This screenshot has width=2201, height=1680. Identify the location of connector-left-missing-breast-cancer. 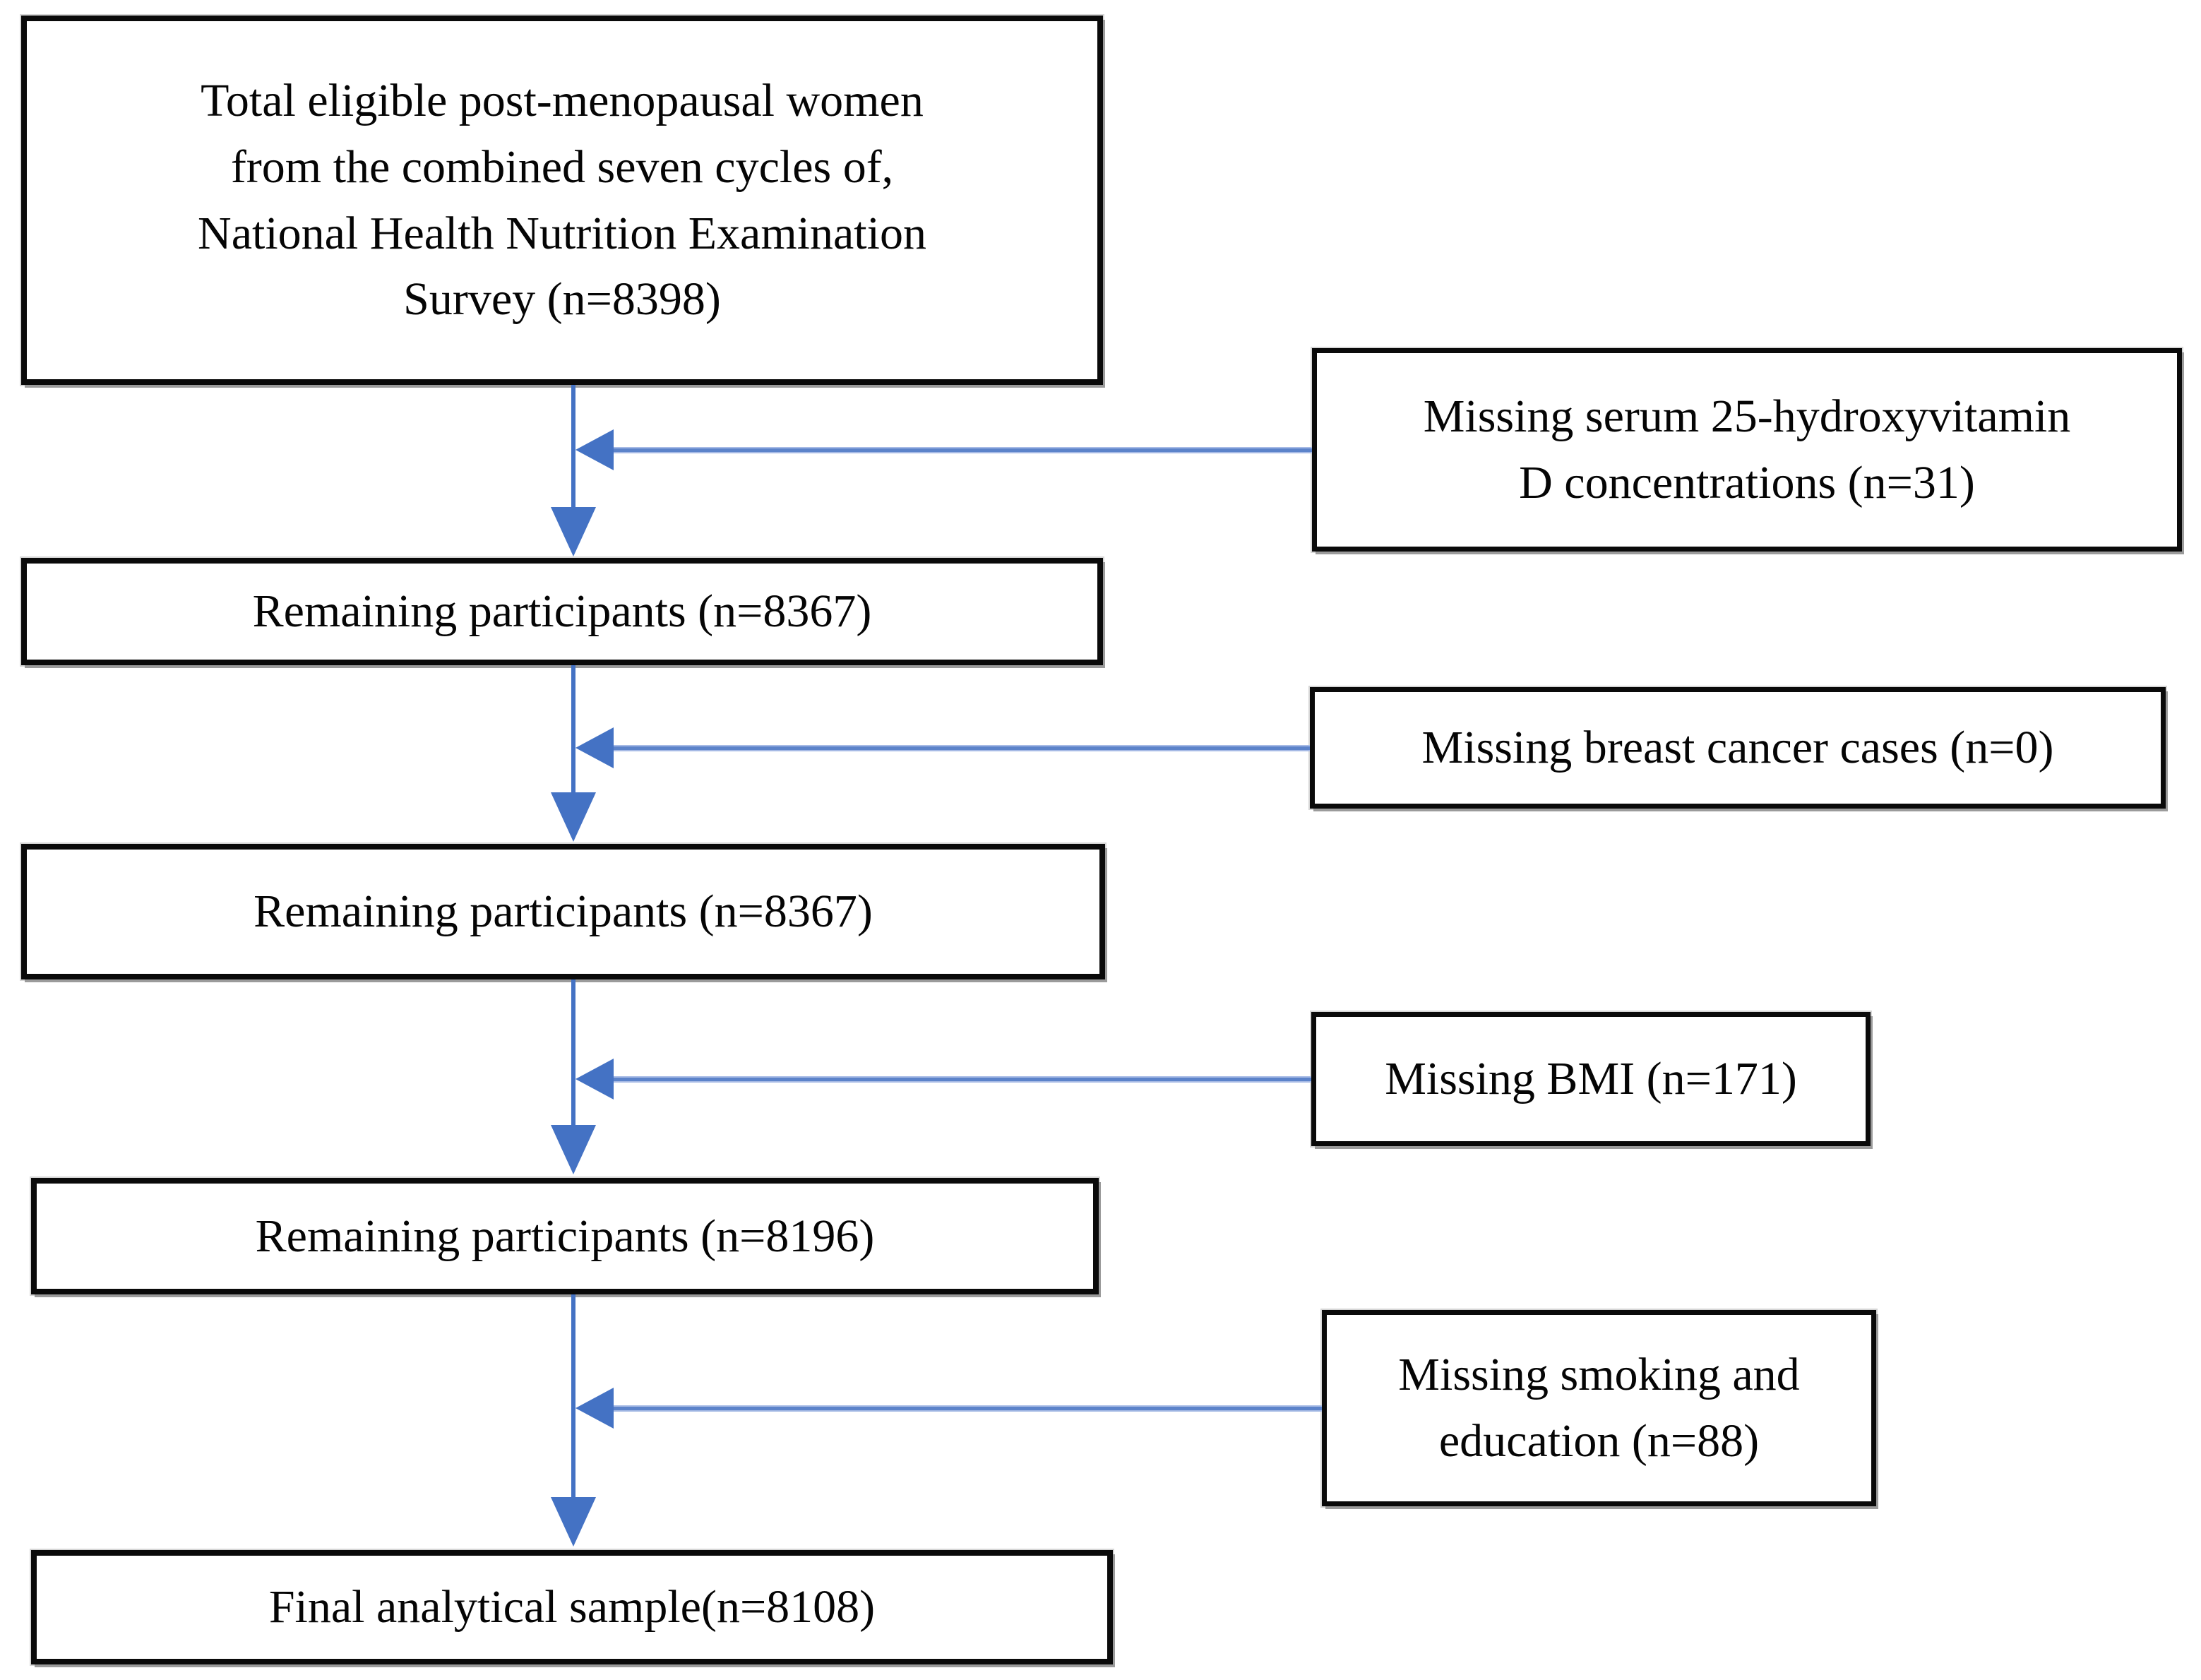
(960, 748).